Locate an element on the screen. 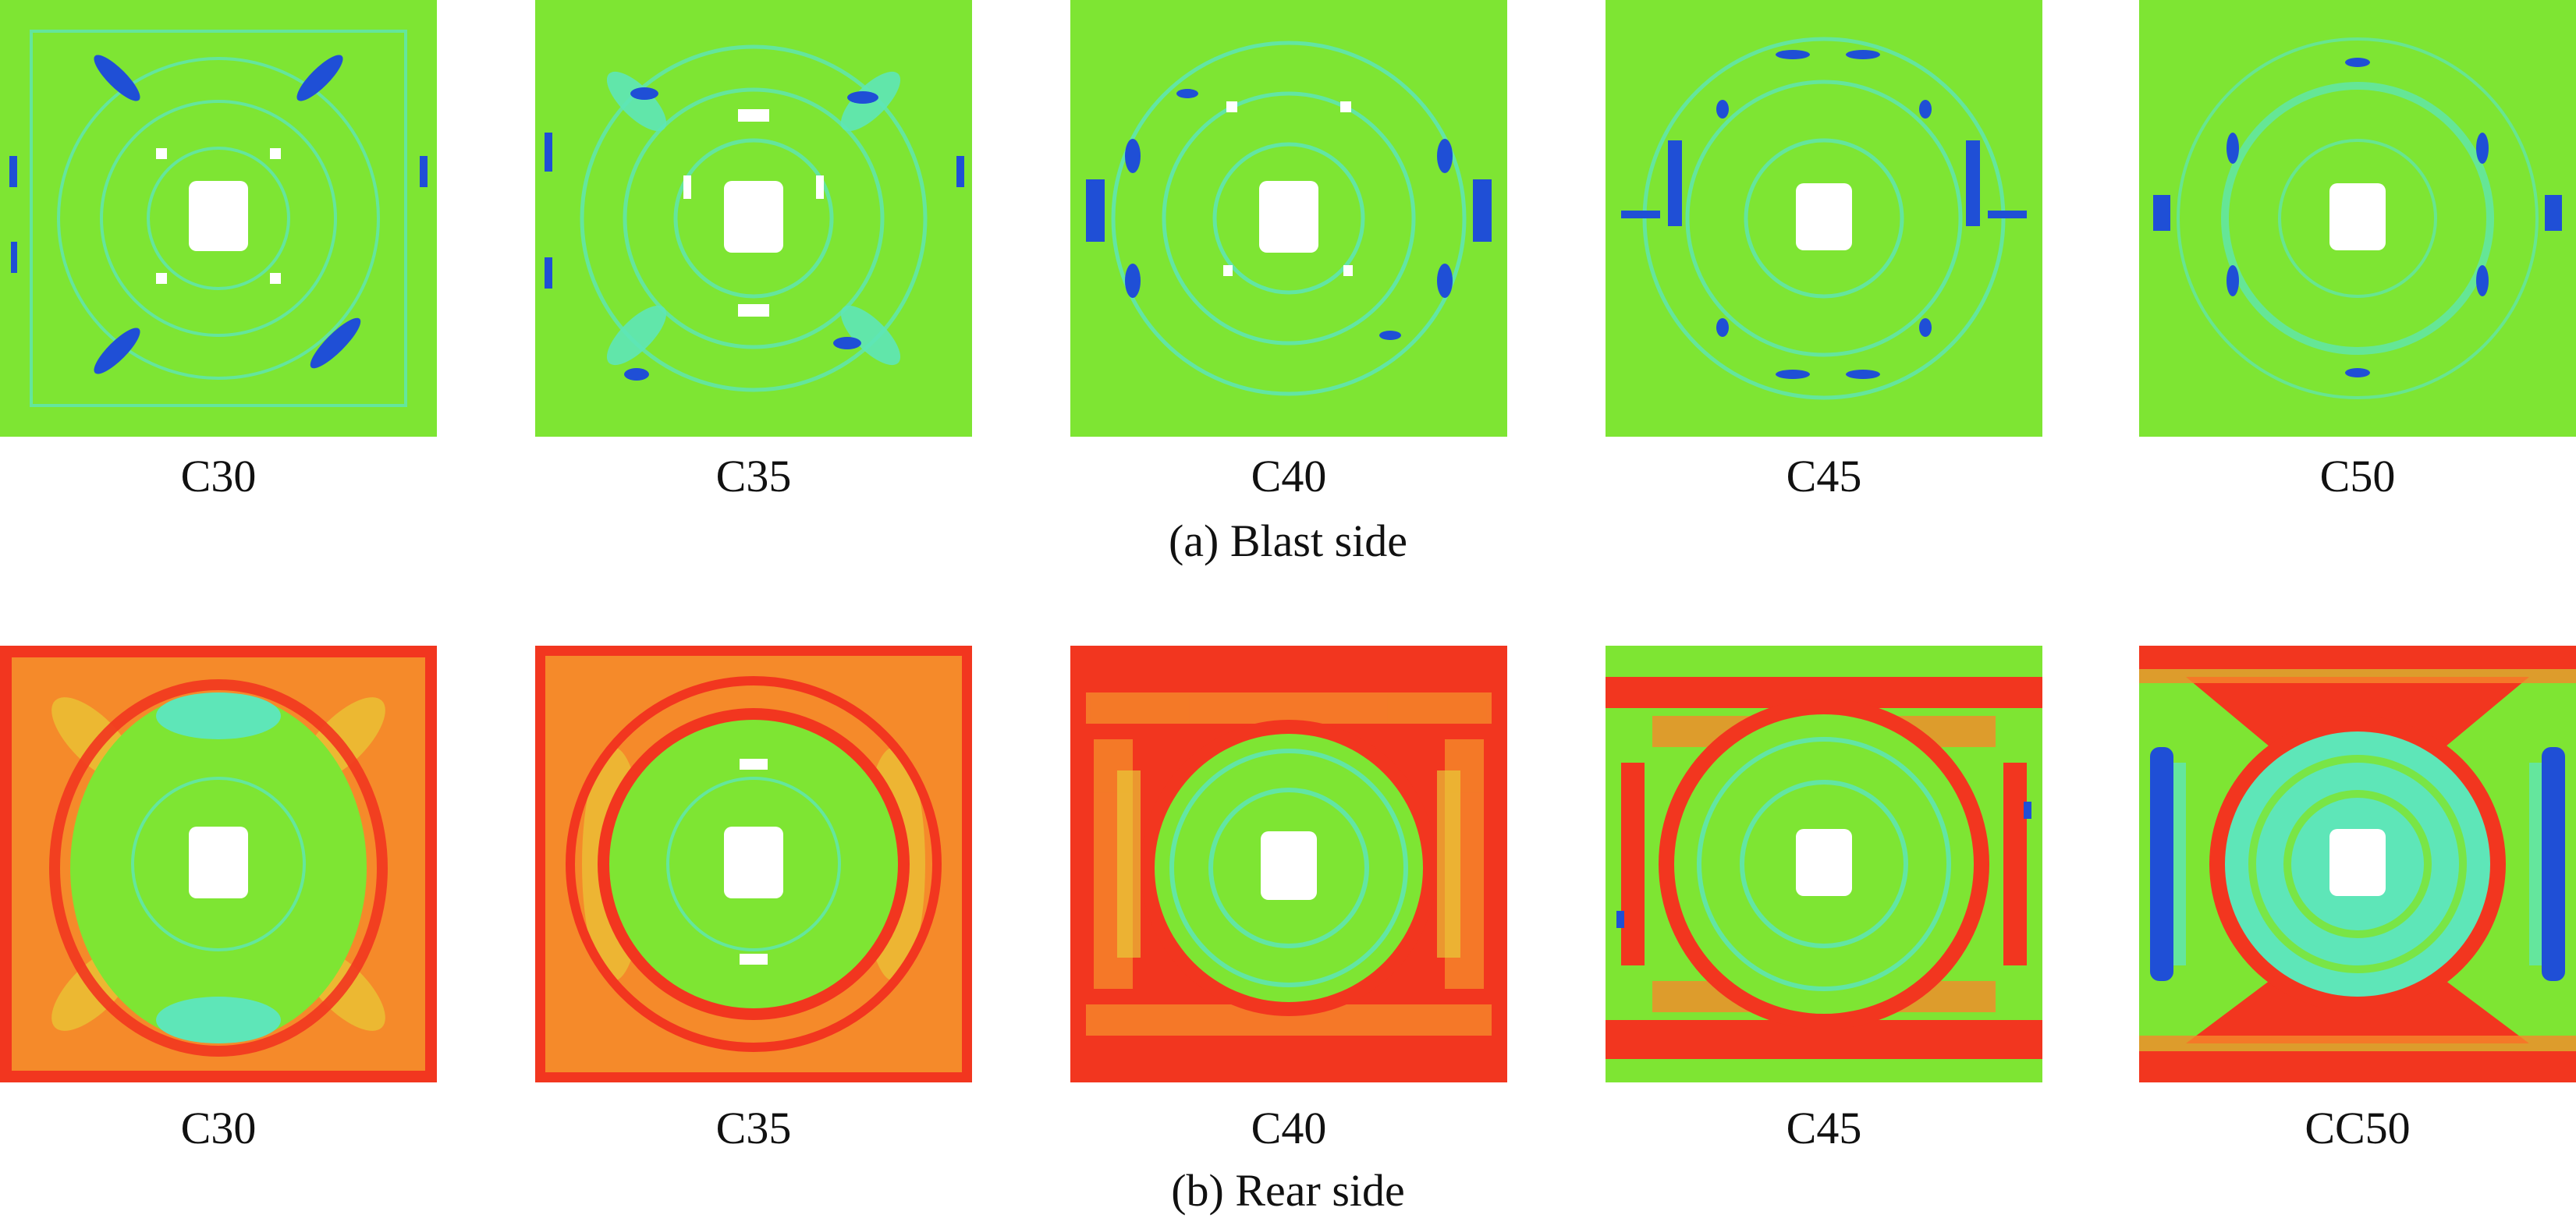  rear-c30-label: C30 is located at coordinates (218, 1128).